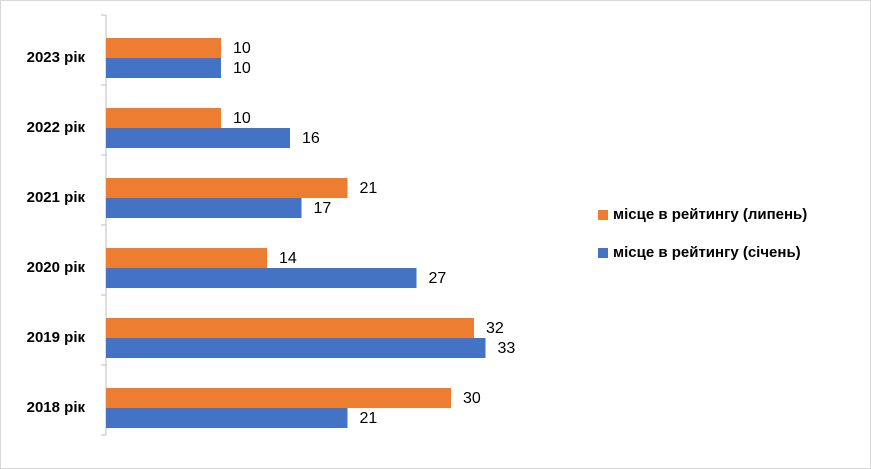 The width and height of the screenshot is (871, 469). I want to click on legend-label: місце в рейтингу (липень), so click(710, 214).